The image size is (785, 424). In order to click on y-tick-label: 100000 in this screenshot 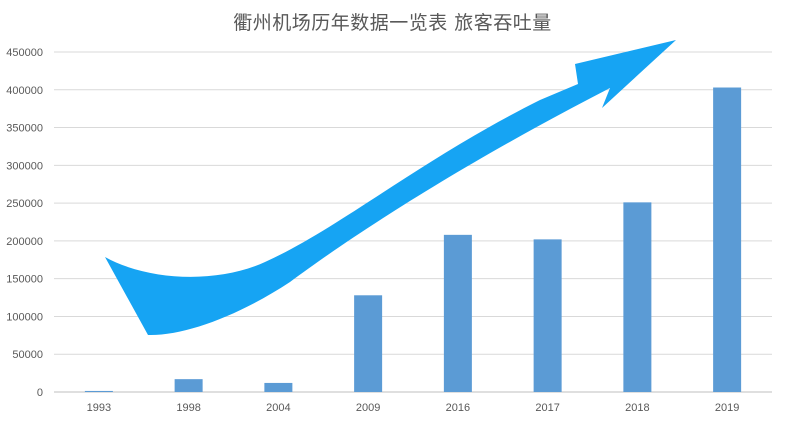, I will do `click(24, 317)`.